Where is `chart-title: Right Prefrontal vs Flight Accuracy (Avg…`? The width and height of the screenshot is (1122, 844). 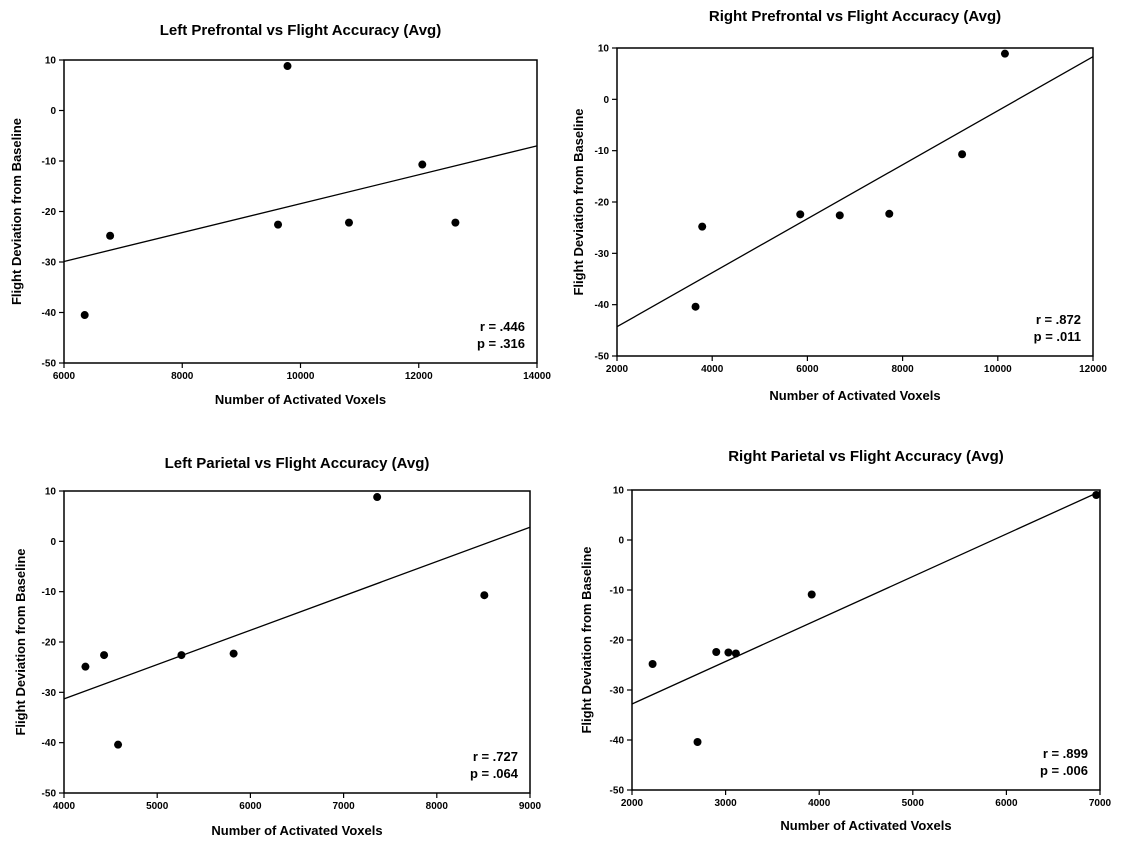
chart-title: Right Prefrontal vs Flight Accuracy (Avg… is located at coordinates (855, 16).